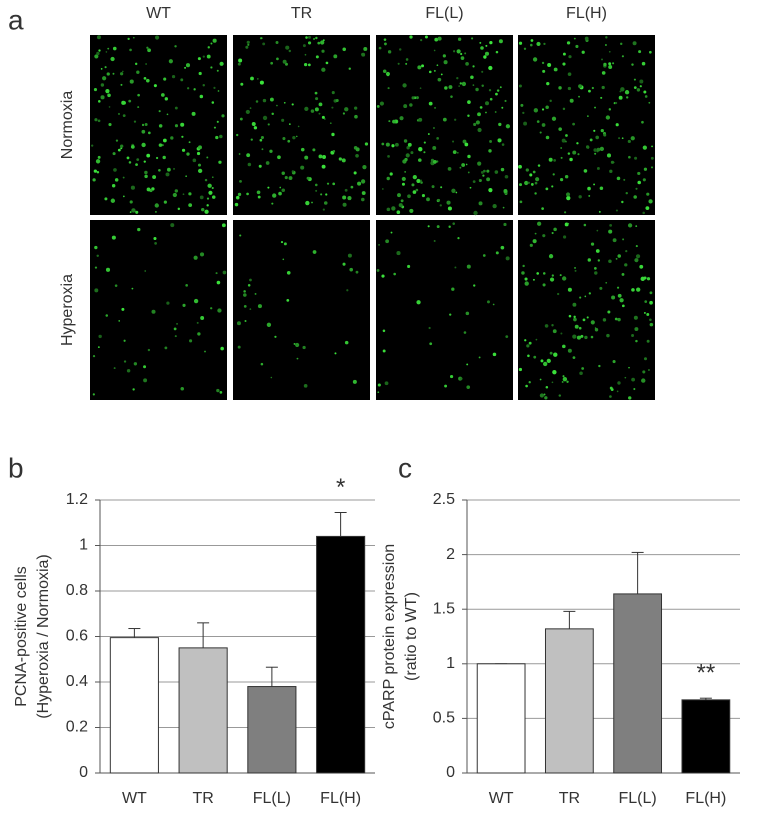 This screenshot has height=813, width=763. Describe the element at coordinates (450, 772) in the screenshot. I see `y-tick-label: 0` at that location.